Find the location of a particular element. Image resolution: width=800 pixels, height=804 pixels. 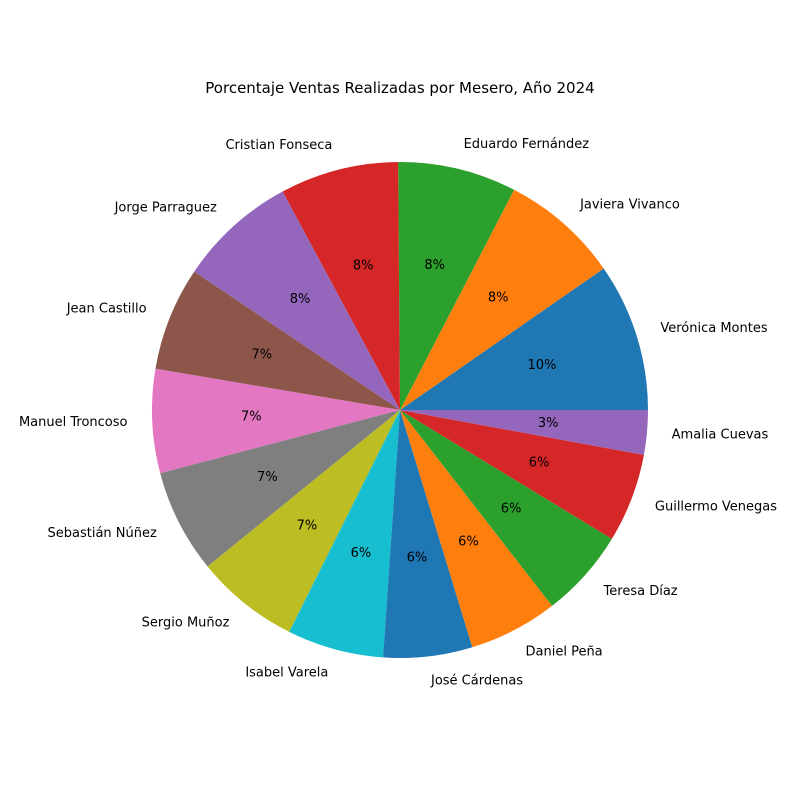

slice-label: Amalia Cuevas is located at coordinates (720, 434).